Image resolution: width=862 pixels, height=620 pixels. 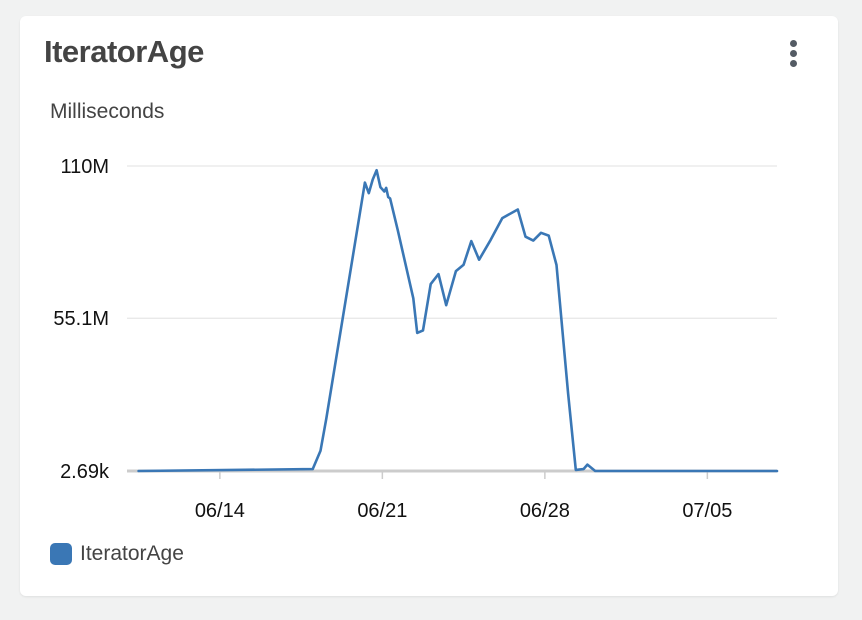 I want to click on y-axis-unit-label: Milliseconds, so click(x=107, y=111).